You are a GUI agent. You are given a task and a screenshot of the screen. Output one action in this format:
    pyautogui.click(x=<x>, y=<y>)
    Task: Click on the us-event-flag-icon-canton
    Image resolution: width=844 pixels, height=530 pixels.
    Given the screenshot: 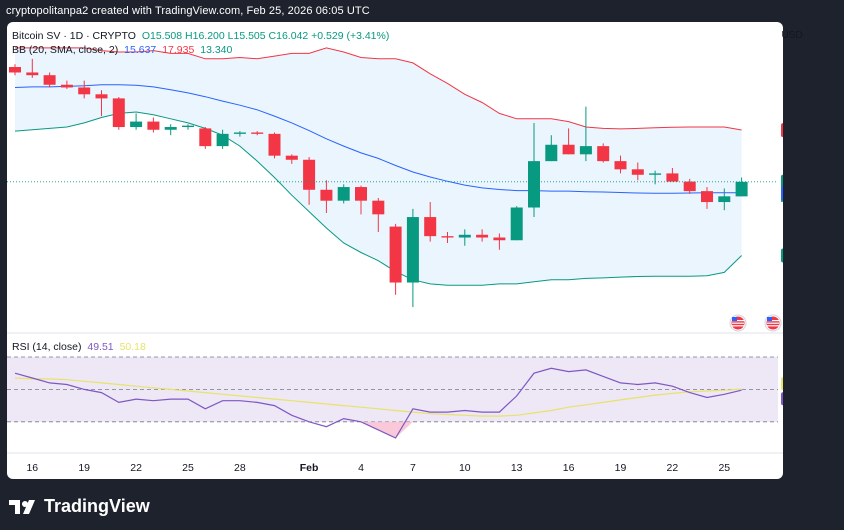 What is the action you would take?
    pyautogui.click(x=734, y=319)
    